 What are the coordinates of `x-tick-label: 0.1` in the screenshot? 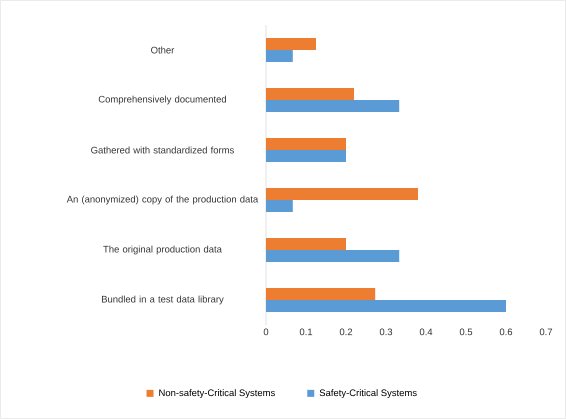 It's located at (306, 332).